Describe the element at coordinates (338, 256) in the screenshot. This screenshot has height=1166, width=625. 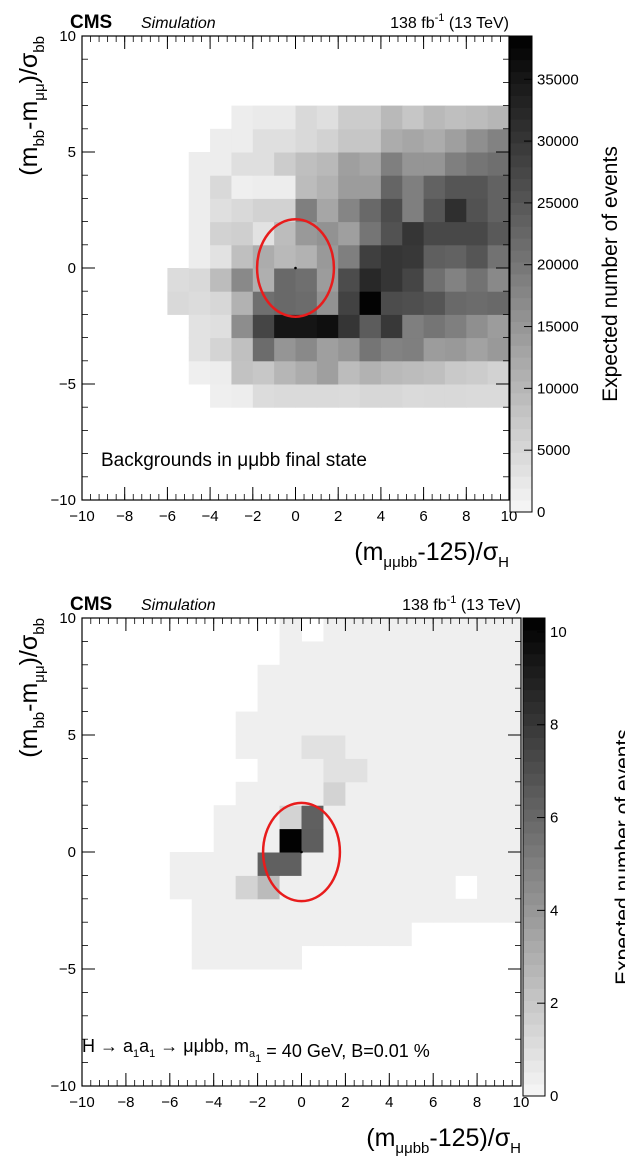
I see `heatmap-cells` at that location.